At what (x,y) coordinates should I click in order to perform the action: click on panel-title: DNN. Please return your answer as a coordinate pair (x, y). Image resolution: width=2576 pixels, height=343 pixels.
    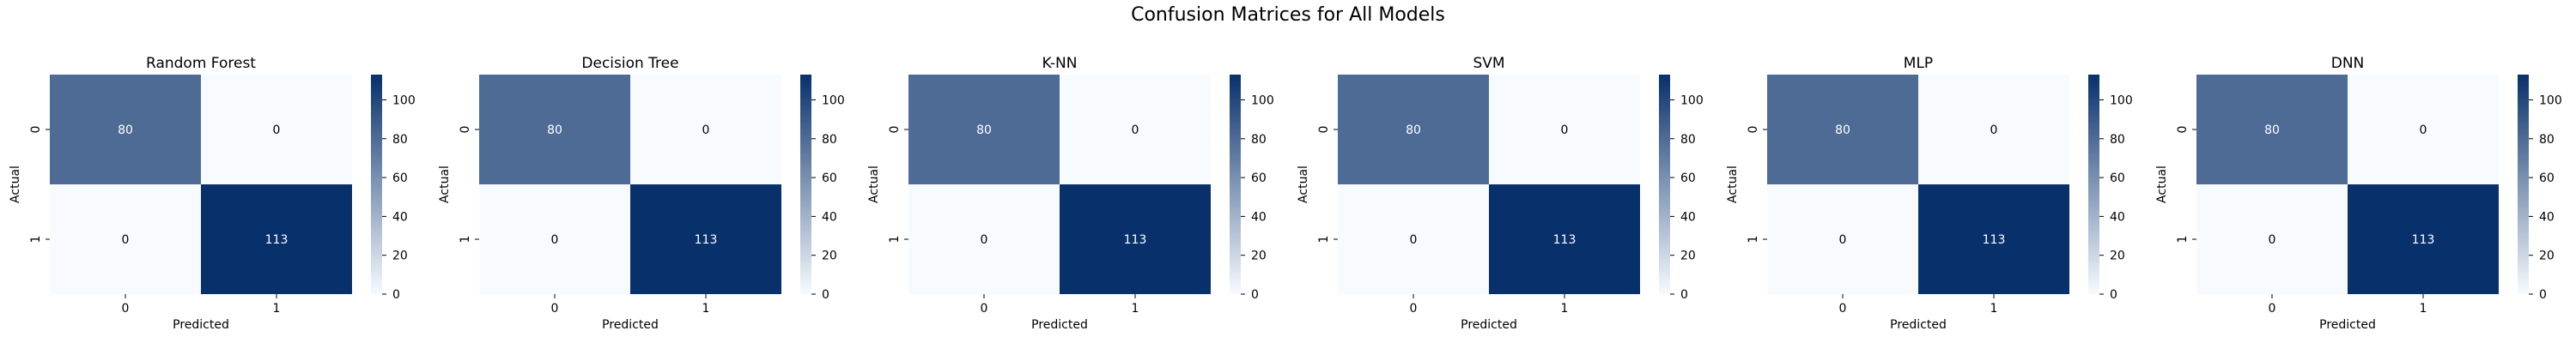
    Looking at the image, I should click on (2348, 63).